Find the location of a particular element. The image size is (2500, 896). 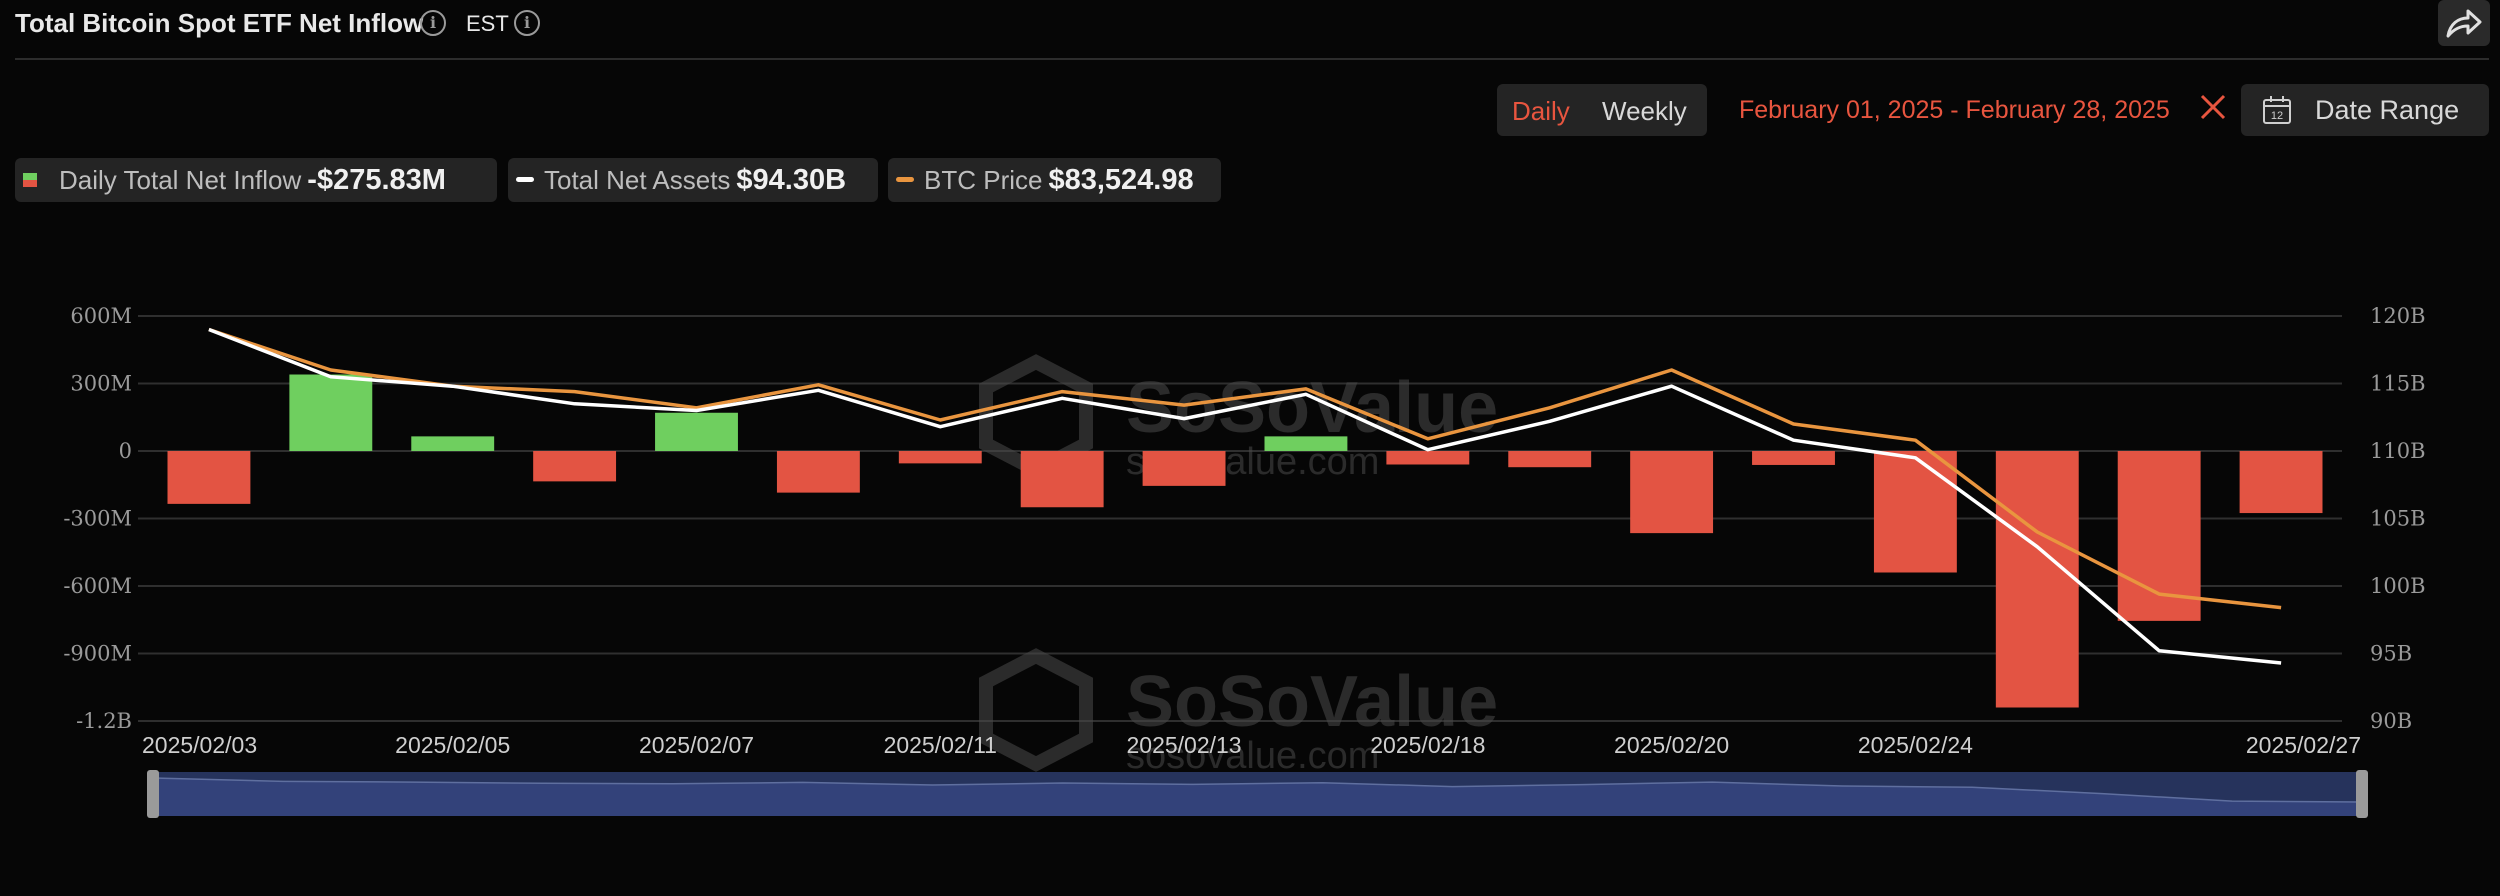

legend-inflow: Daily Total Net Inflow -$275.83M is located at coordinates (256, 180).